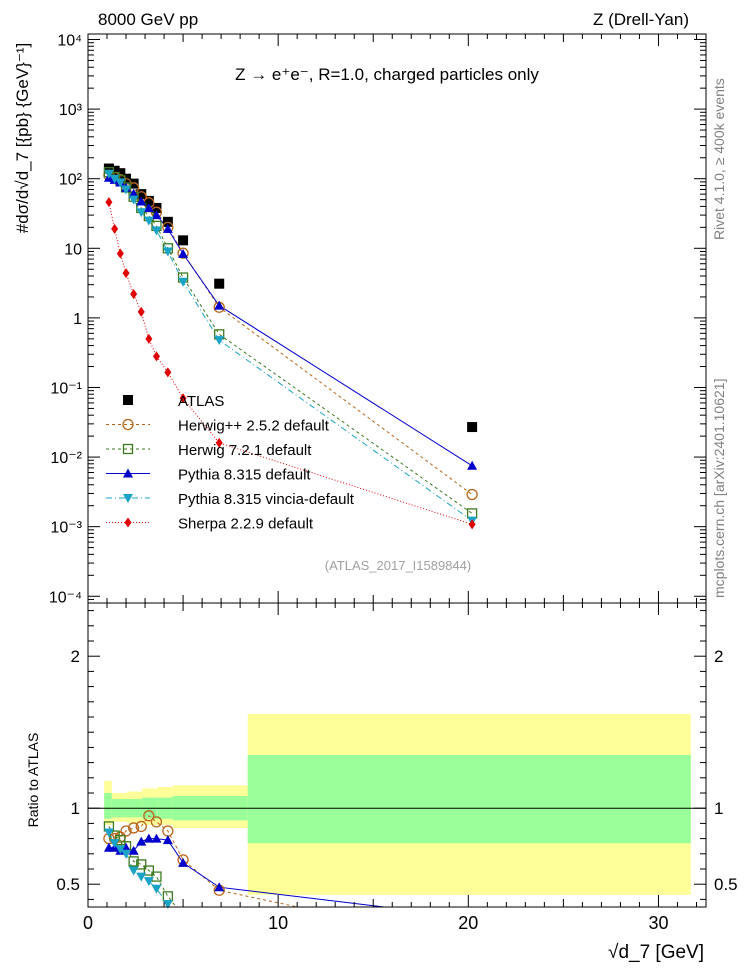  Describe the element at coordinates (290, 934) in the screenshot. I see `ratio-line-sherpa-2-2-9-default` at that location.